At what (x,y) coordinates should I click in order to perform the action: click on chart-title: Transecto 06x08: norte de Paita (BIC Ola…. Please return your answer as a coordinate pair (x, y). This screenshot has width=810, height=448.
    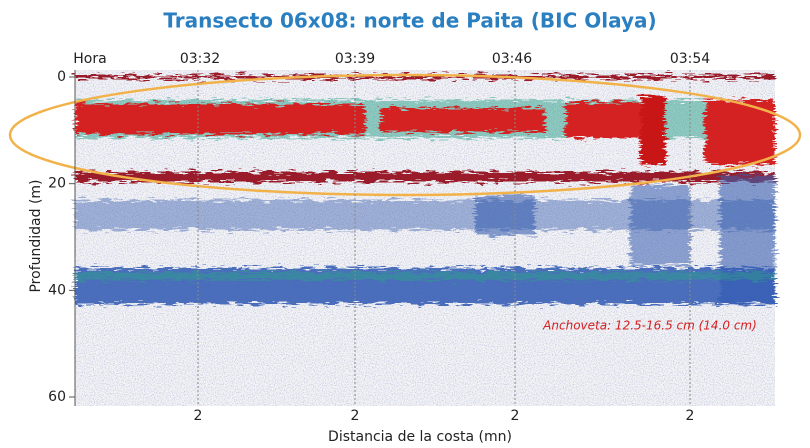
    Looking at the image, I should click on (409, 21).